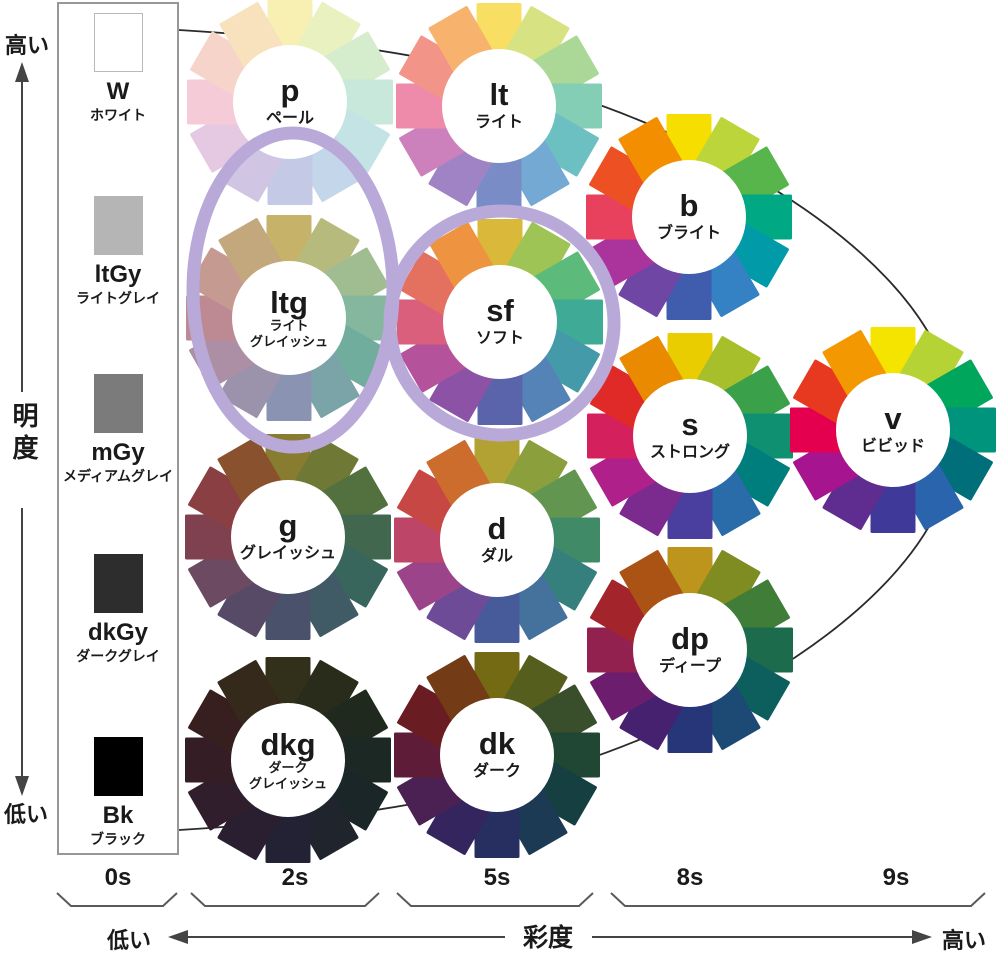 The height and width of the screenshot is (960, 996). I want to click on tone-code: dkg, so click(288, 744).